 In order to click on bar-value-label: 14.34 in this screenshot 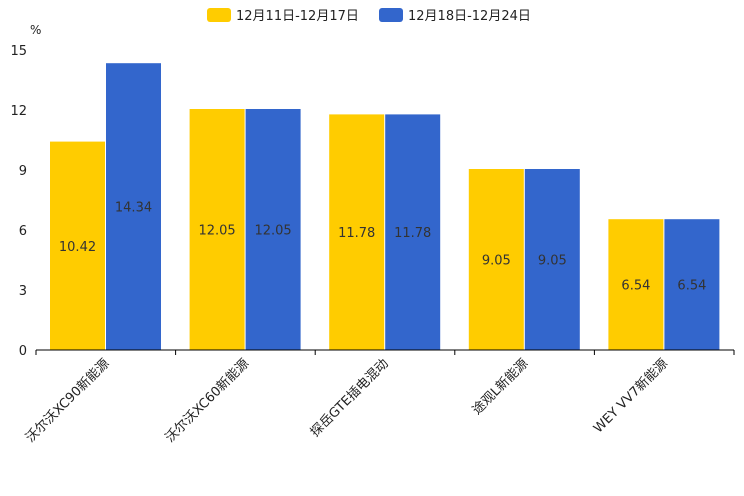, I will do `click(133, 208)`.